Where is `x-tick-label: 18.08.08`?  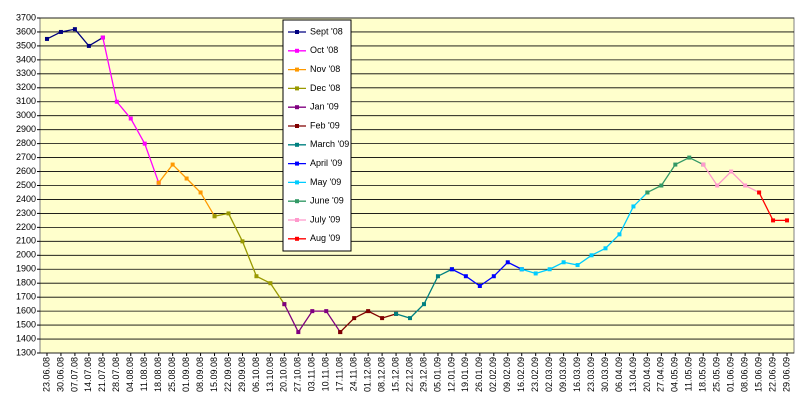 x-tick-label: 18.08.08 is located at coordinates (158, 374).